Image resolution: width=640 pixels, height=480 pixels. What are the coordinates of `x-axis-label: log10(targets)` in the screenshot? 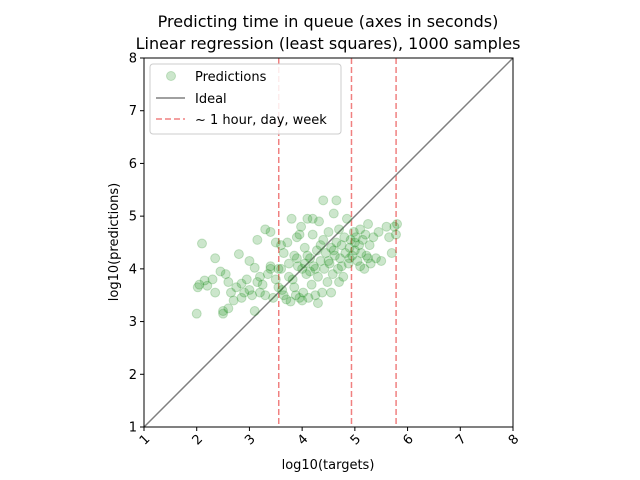 It's located at (328, 465).